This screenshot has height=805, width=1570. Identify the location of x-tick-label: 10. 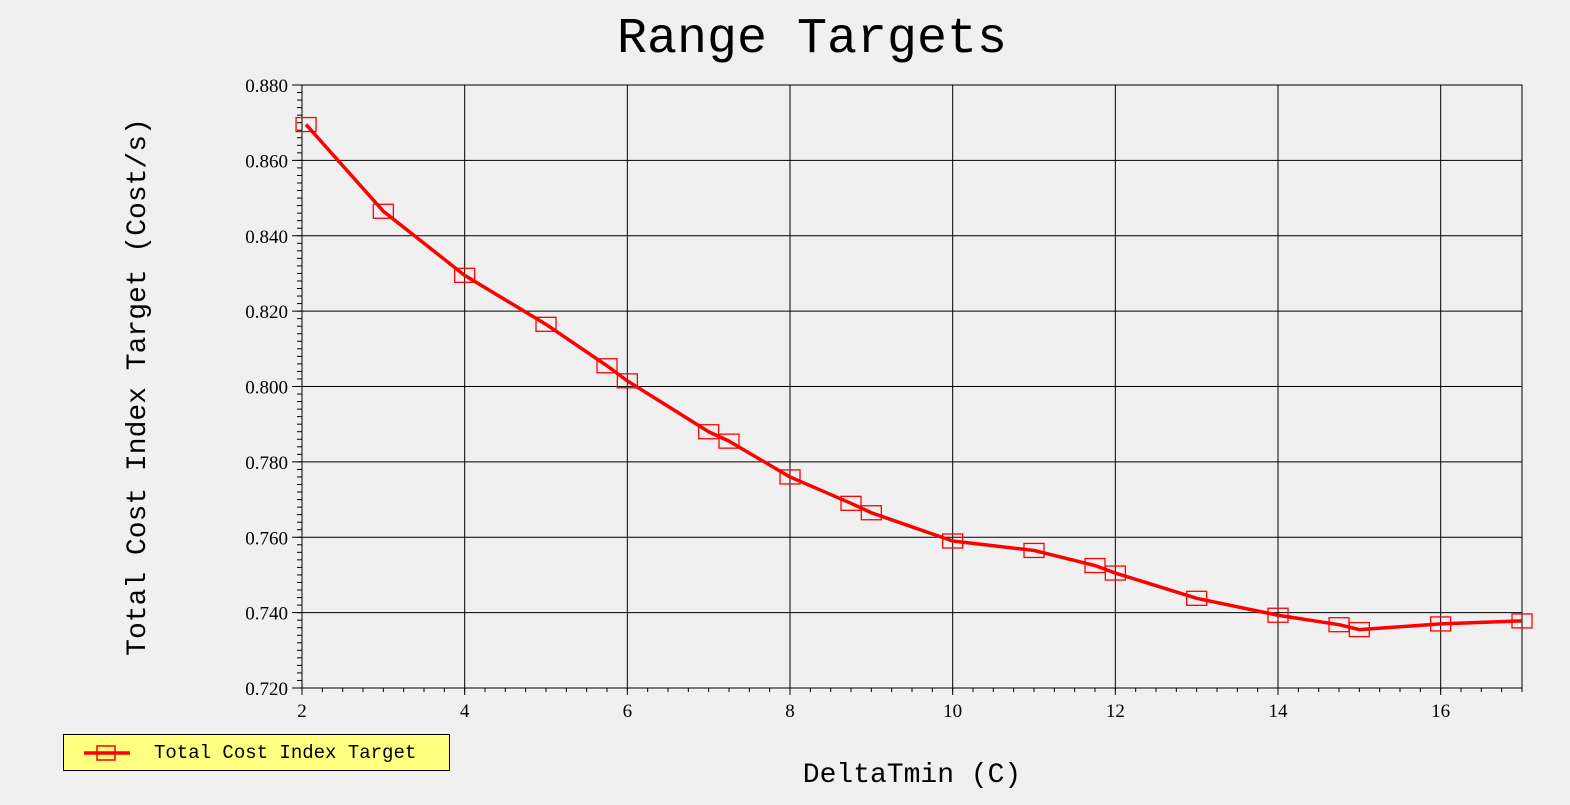
(952, 711).